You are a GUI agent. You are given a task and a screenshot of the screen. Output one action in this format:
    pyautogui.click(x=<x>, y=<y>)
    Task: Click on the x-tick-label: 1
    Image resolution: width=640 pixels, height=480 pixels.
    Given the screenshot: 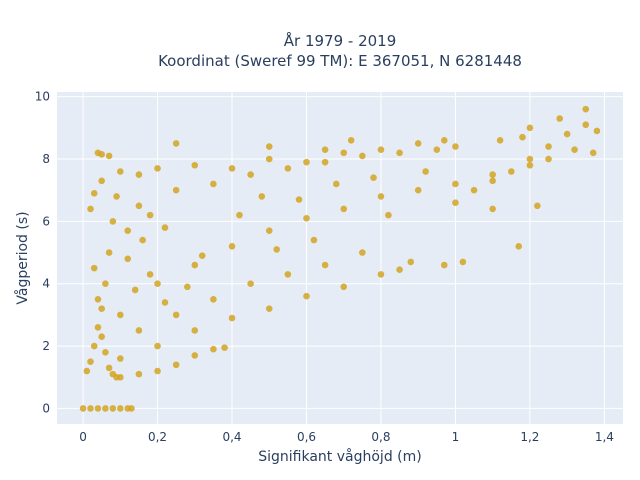 What is the action you would take?
    pyautogui.click(x=456, y=437)
    